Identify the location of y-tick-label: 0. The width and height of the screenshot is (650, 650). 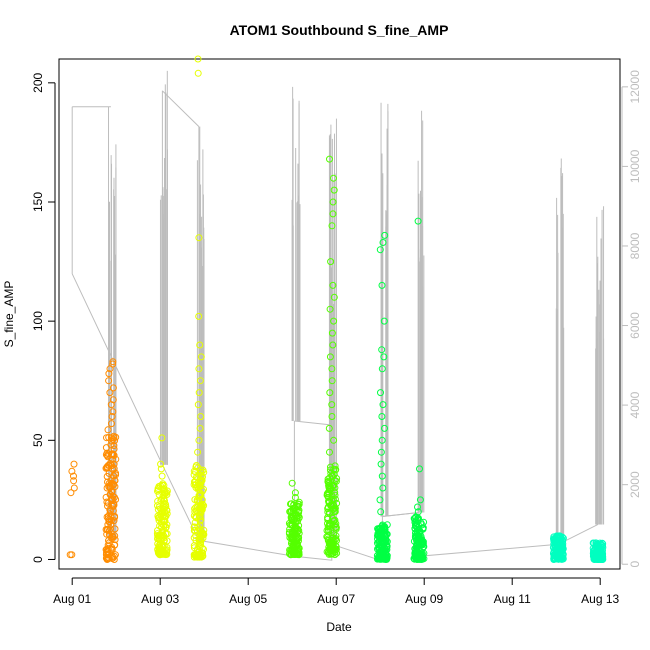
(38, 559).